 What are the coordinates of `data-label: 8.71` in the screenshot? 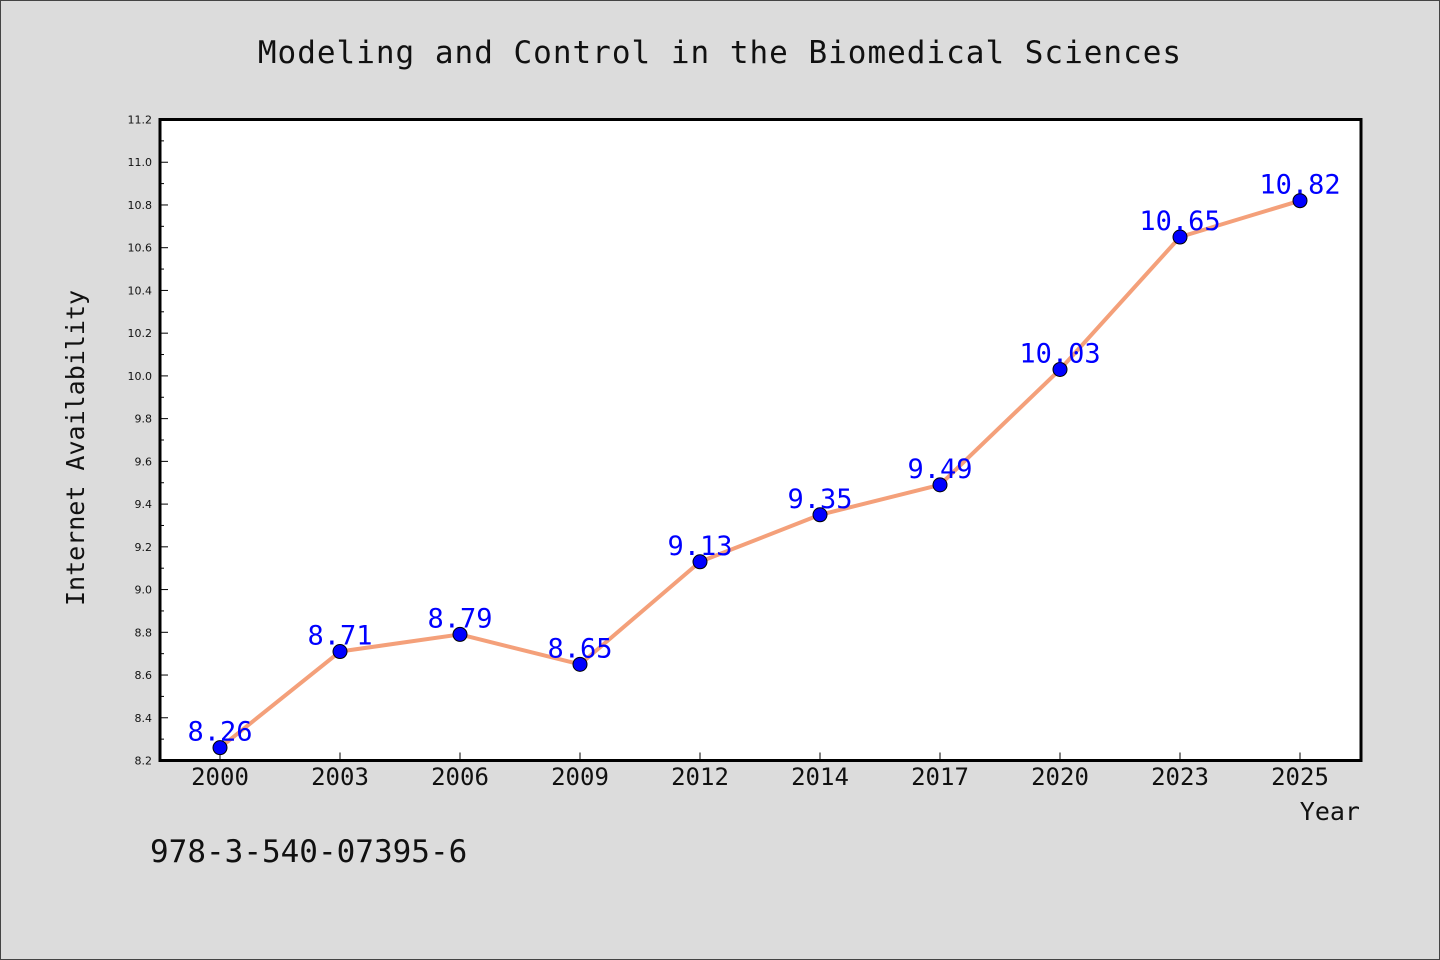 It's located at (339, 636).